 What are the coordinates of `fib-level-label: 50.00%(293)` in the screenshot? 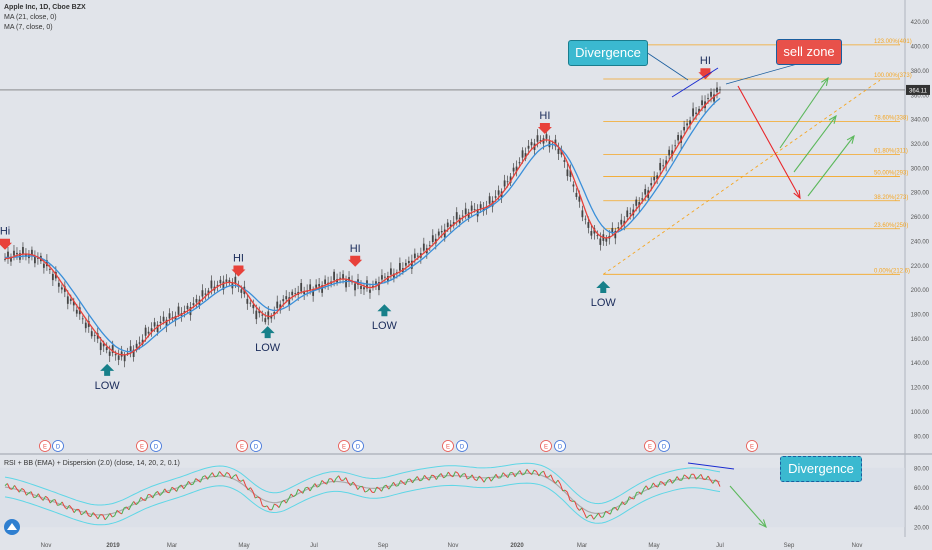 It's located at (891, 173).